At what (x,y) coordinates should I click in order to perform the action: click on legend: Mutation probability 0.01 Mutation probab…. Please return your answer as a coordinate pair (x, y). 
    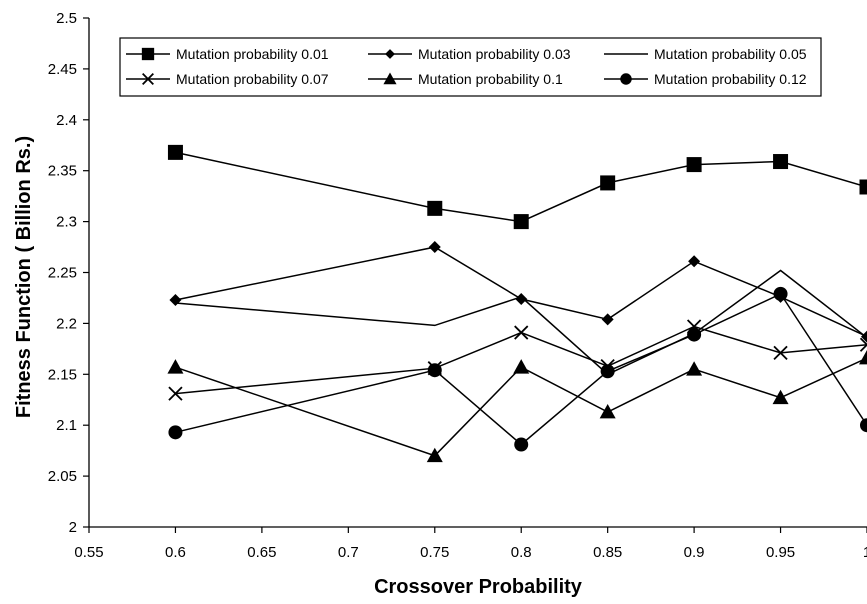
    Looking at the image, I should click on (470, 67).